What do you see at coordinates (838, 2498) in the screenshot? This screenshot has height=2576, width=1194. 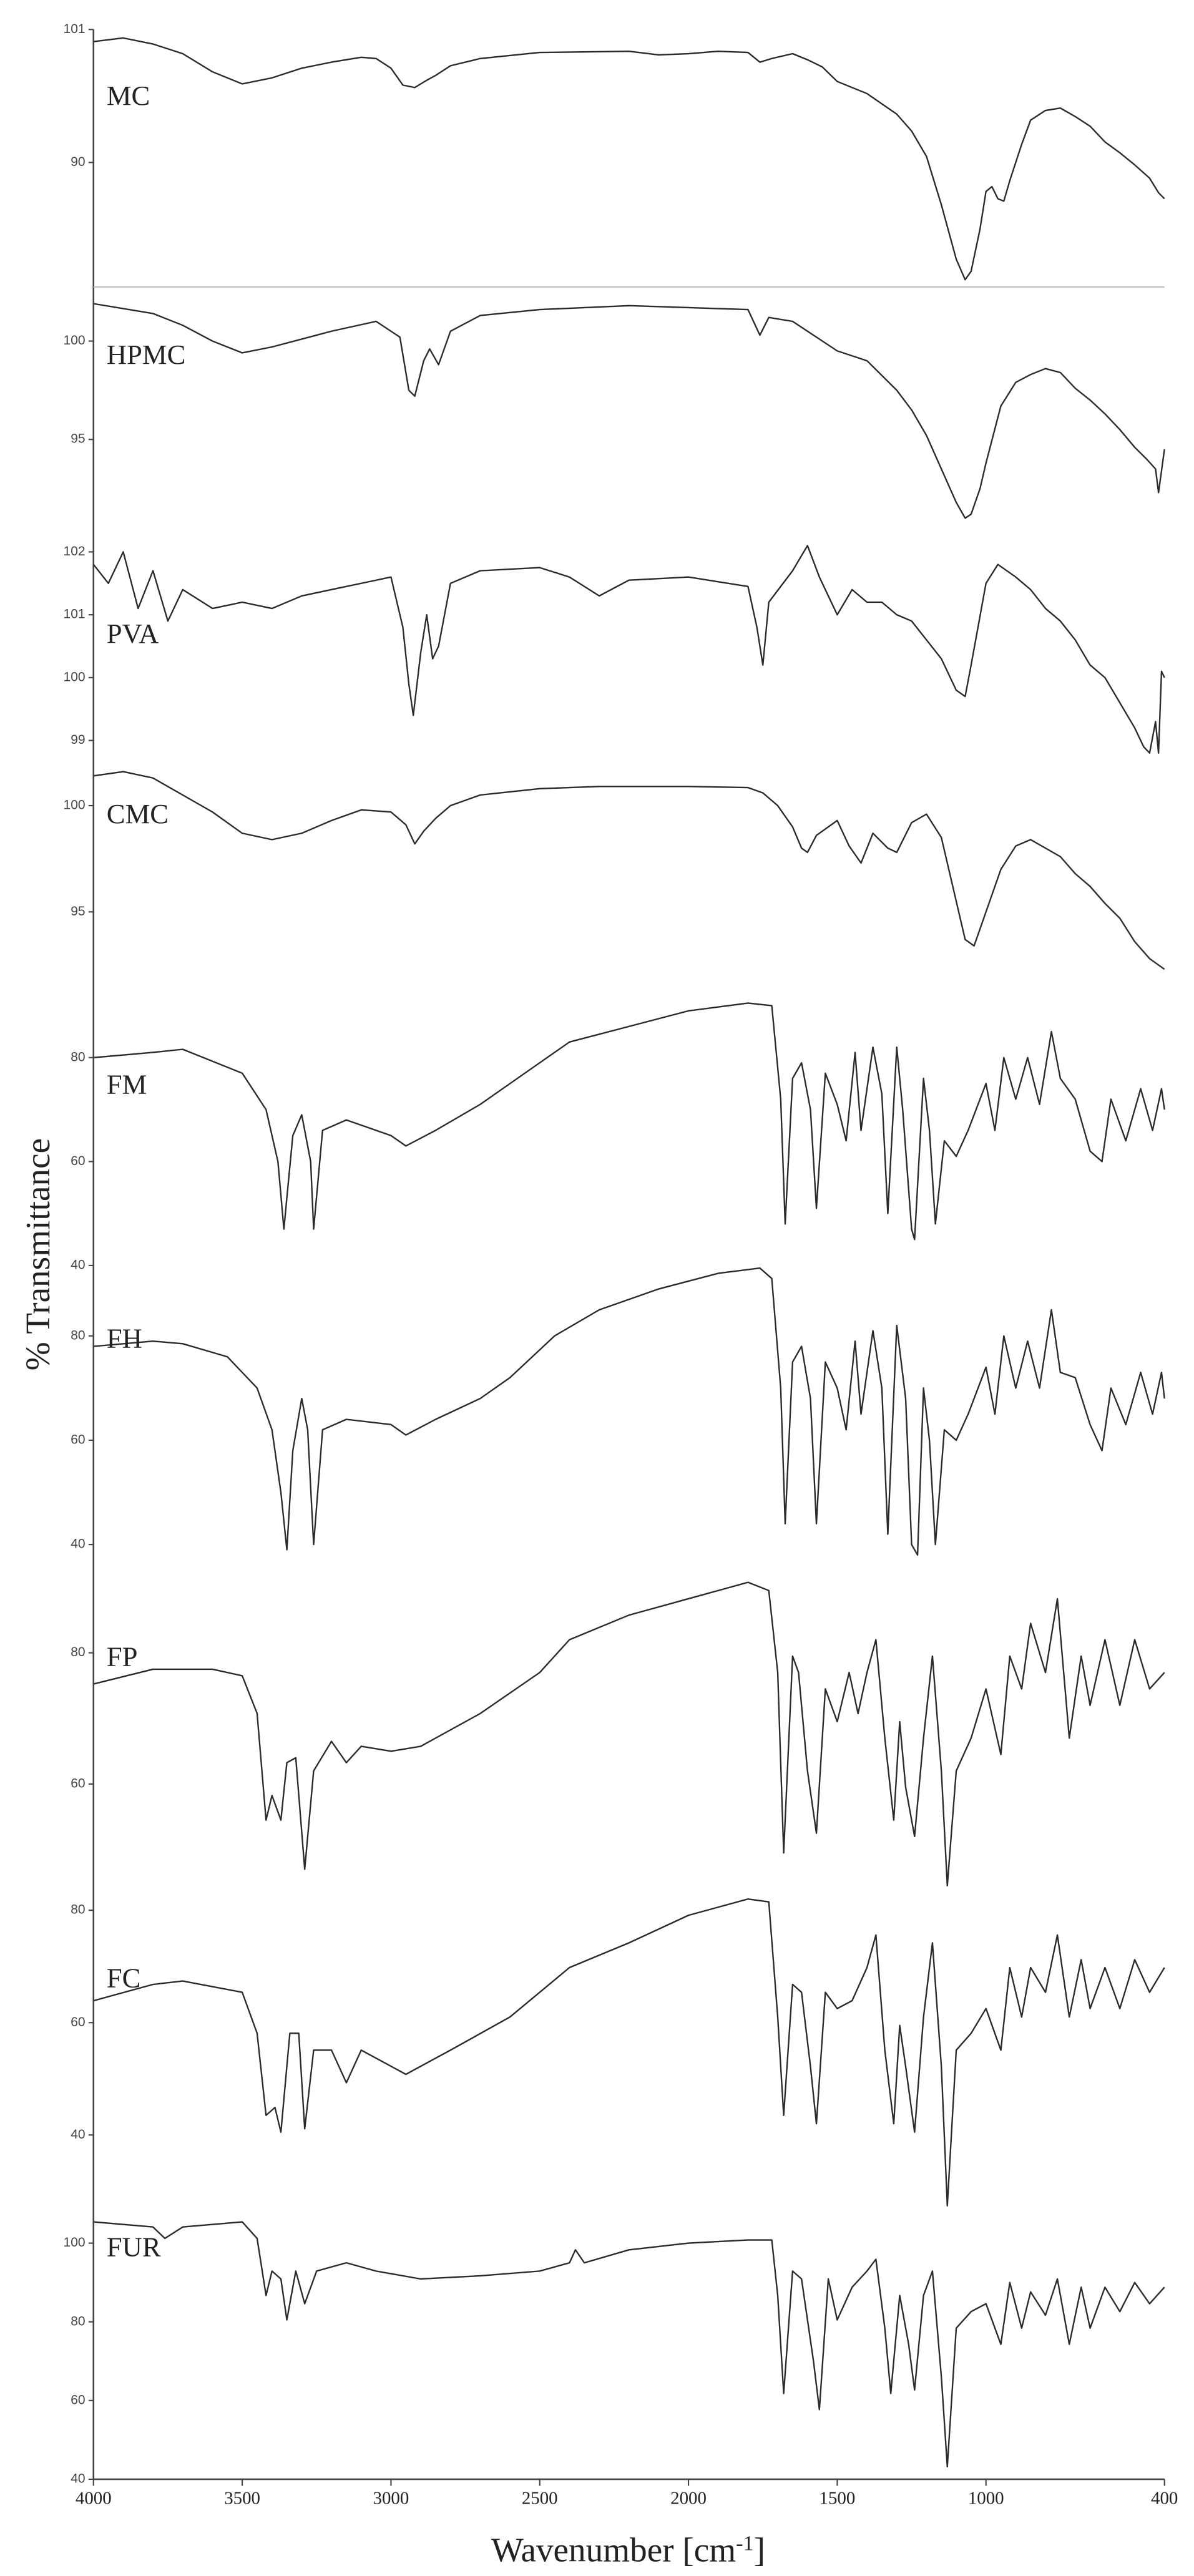 I see `x-tick-label: 1500` at bounding box center [838, 2498].